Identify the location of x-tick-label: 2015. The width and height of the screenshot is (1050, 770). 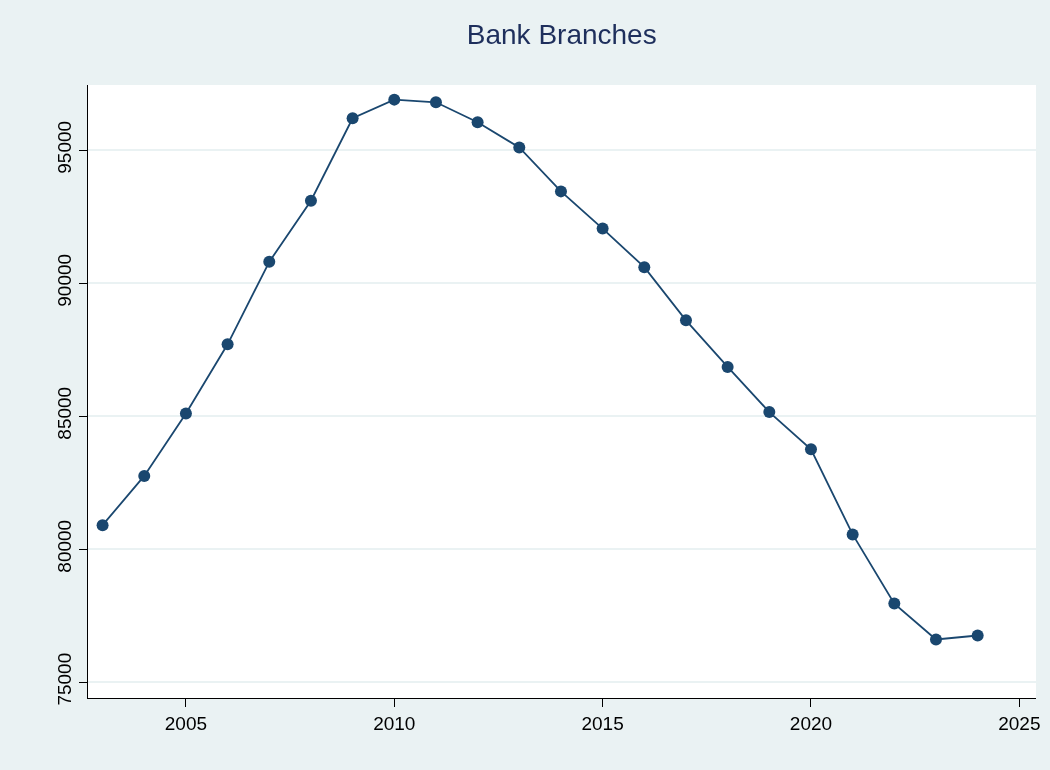
(602, 723).